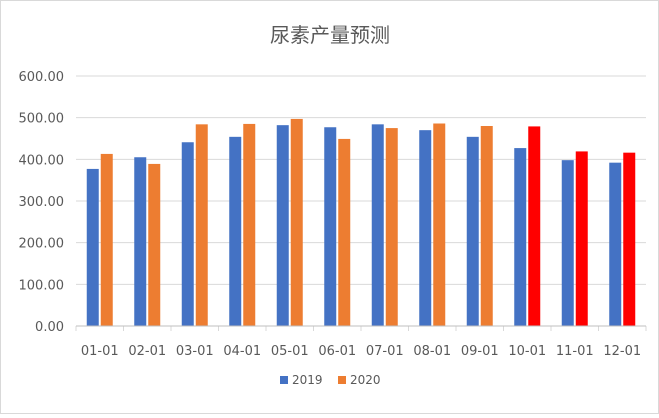  What do you see at coordinates (100, 351) in the screenshot?
I see `x-tick-label: 01-01` at bounding box center [100, 351].